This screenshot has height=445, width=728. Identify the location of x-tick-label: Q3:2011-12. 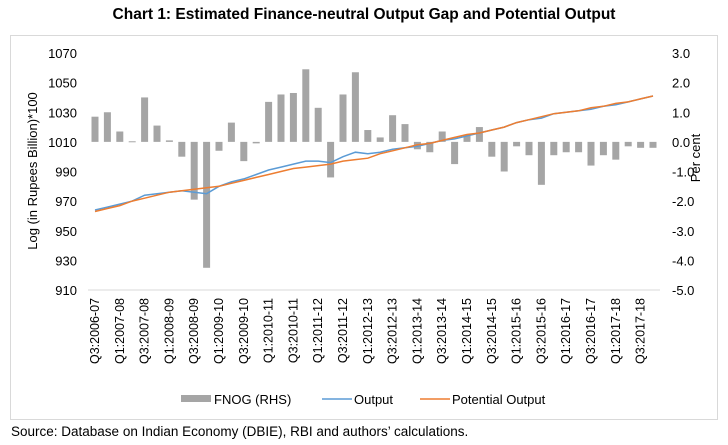
(343, 330).